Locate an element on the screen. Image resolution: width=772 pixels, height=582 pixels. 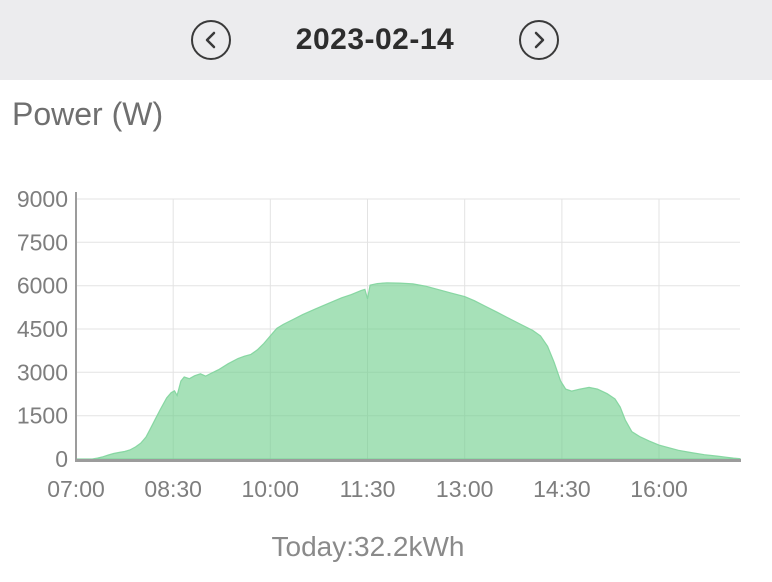
date-title: 2023-02-14 is located at coordinates (375, 39).